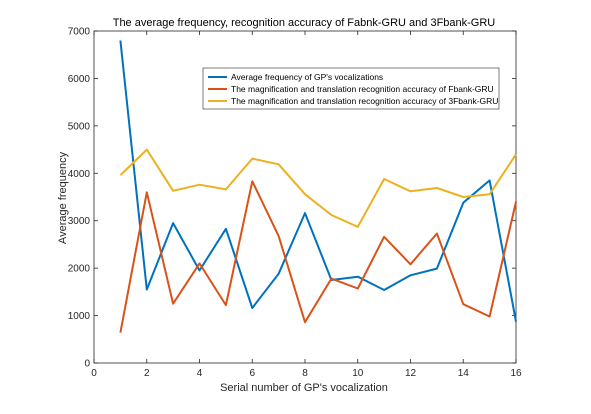 Image resolution: width=591 pixels, height=414 pixels. Describe the element at coordinates (411, 373) in the screenshot. I see `x-tick-label: 12` at that location.